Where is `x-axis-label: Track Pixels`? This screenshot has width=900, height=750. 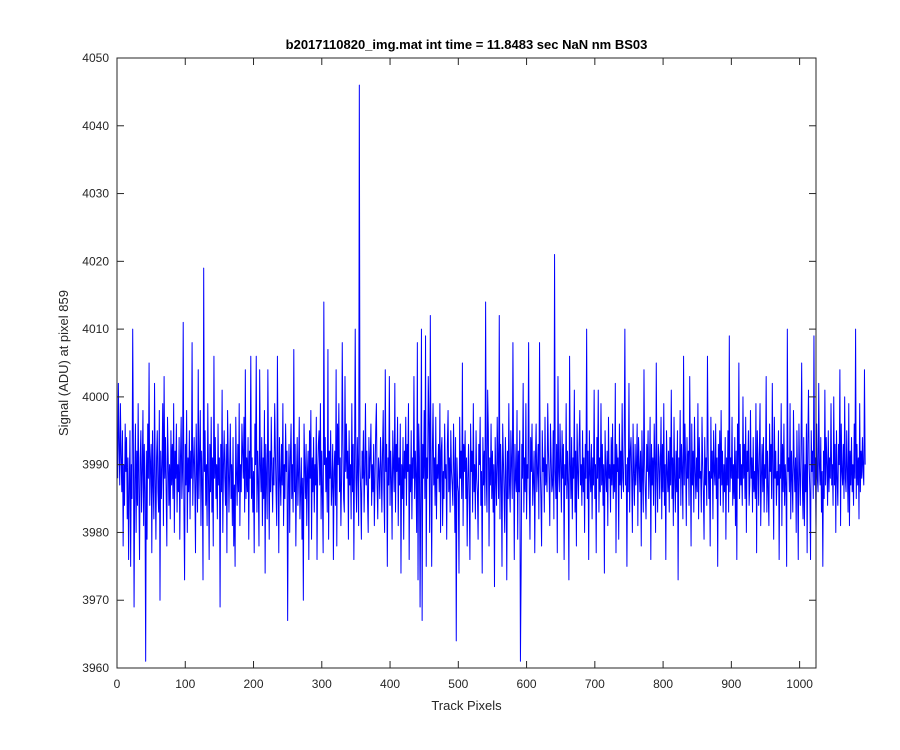
x-axis-label: Track Pixels is located at coordinates (466, 705).